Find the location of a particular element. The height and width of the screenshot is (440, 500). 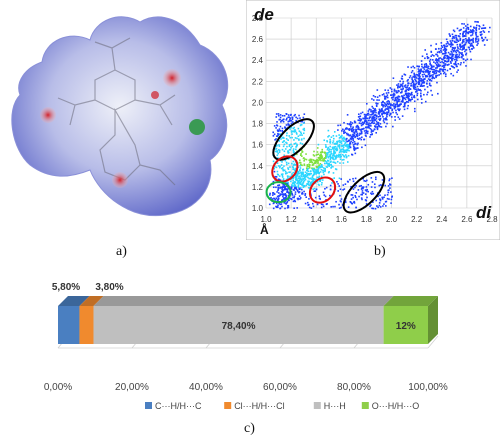

y-tick-label: 2.2 is located at coordinates (258, 81).